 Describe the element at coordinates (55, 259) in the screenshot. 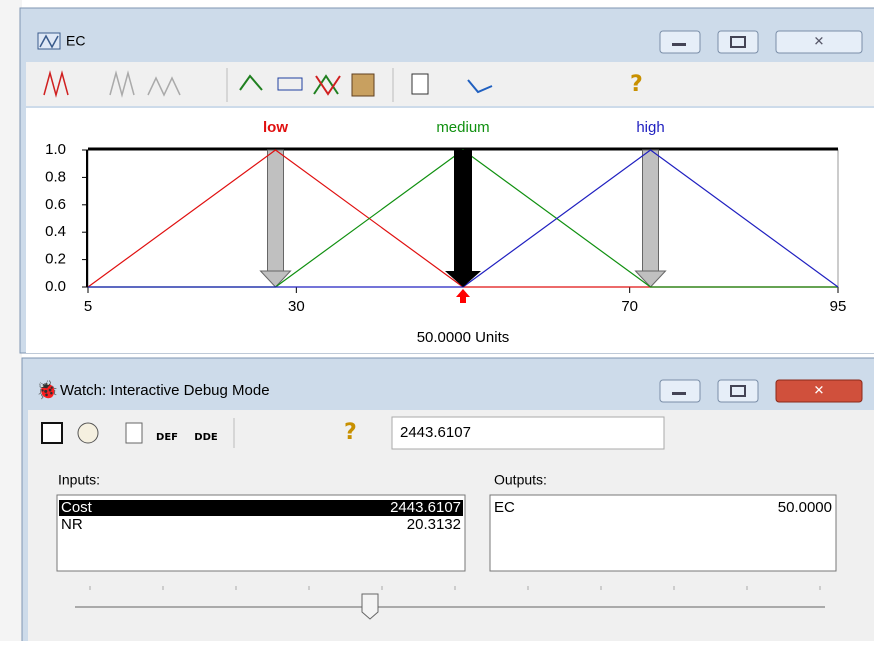

I see `y-tick-label: 0.2` at that location.